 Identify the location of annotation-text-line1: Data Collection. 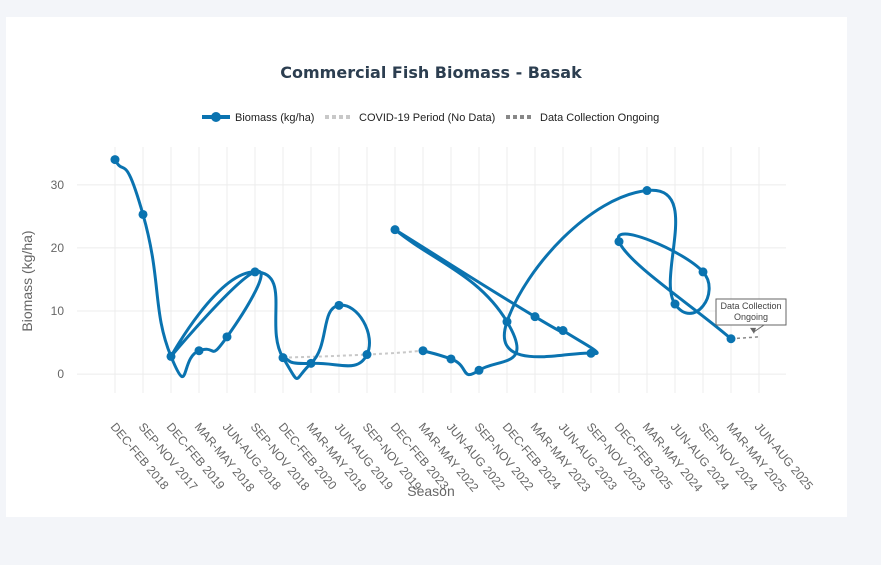
(750, 306).